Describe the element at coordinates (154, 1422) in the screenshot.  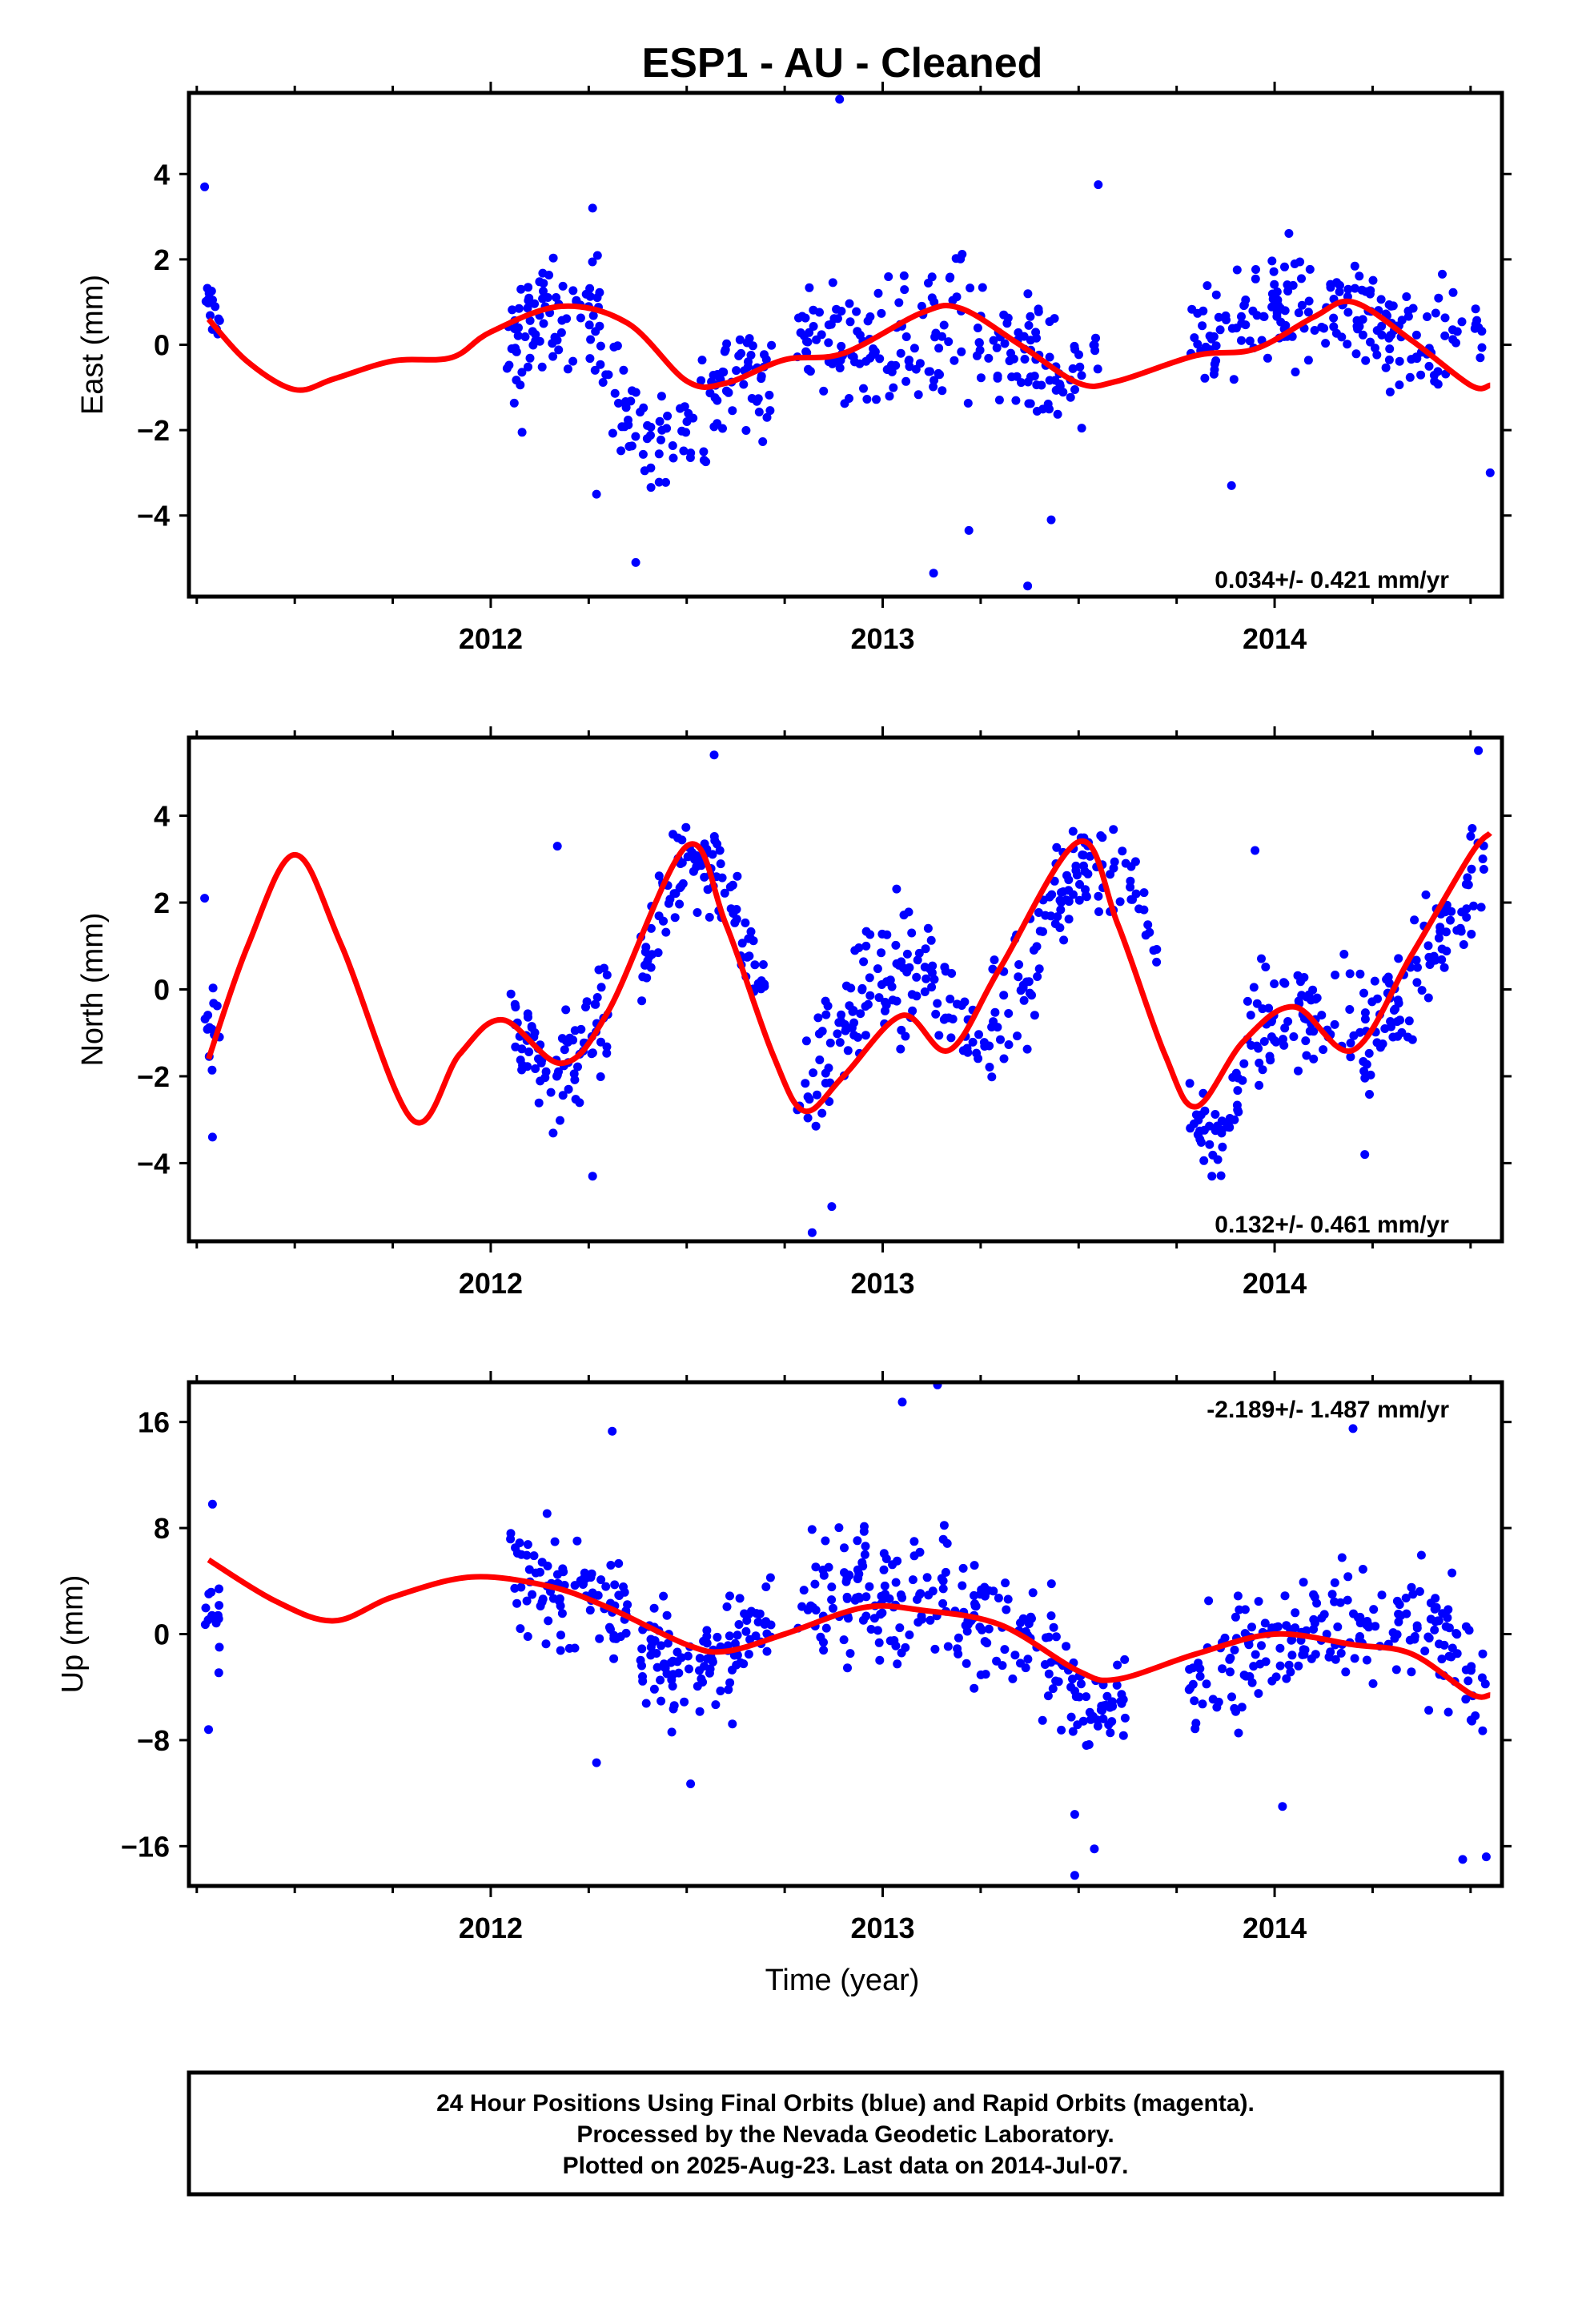
I see `y-tick-label-up-4: 16` at that location.